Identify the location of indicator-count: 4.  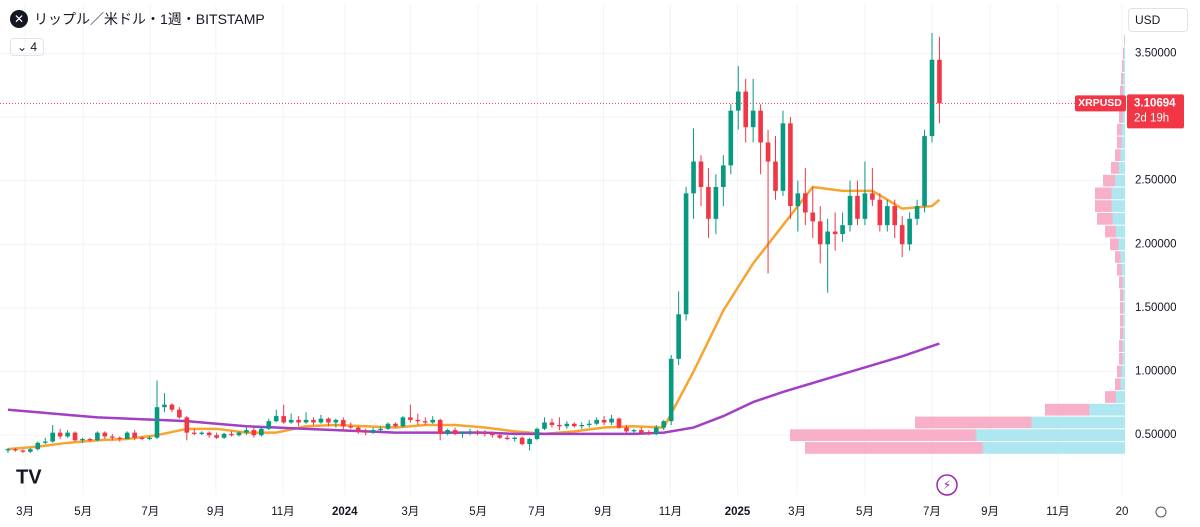
(34, 47).